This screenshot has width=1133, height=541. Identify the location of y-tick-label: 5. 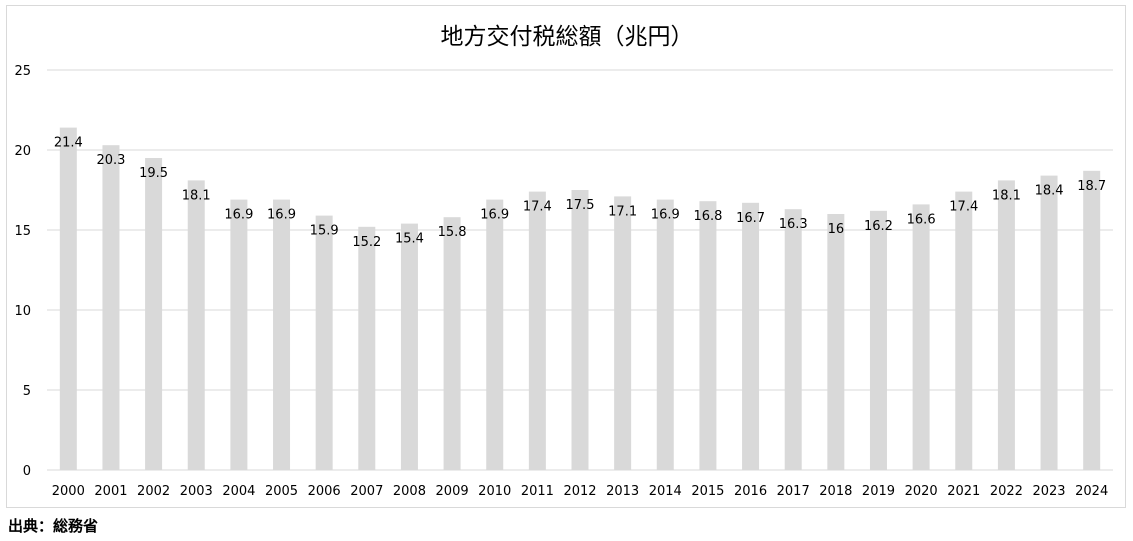
(27, 391).